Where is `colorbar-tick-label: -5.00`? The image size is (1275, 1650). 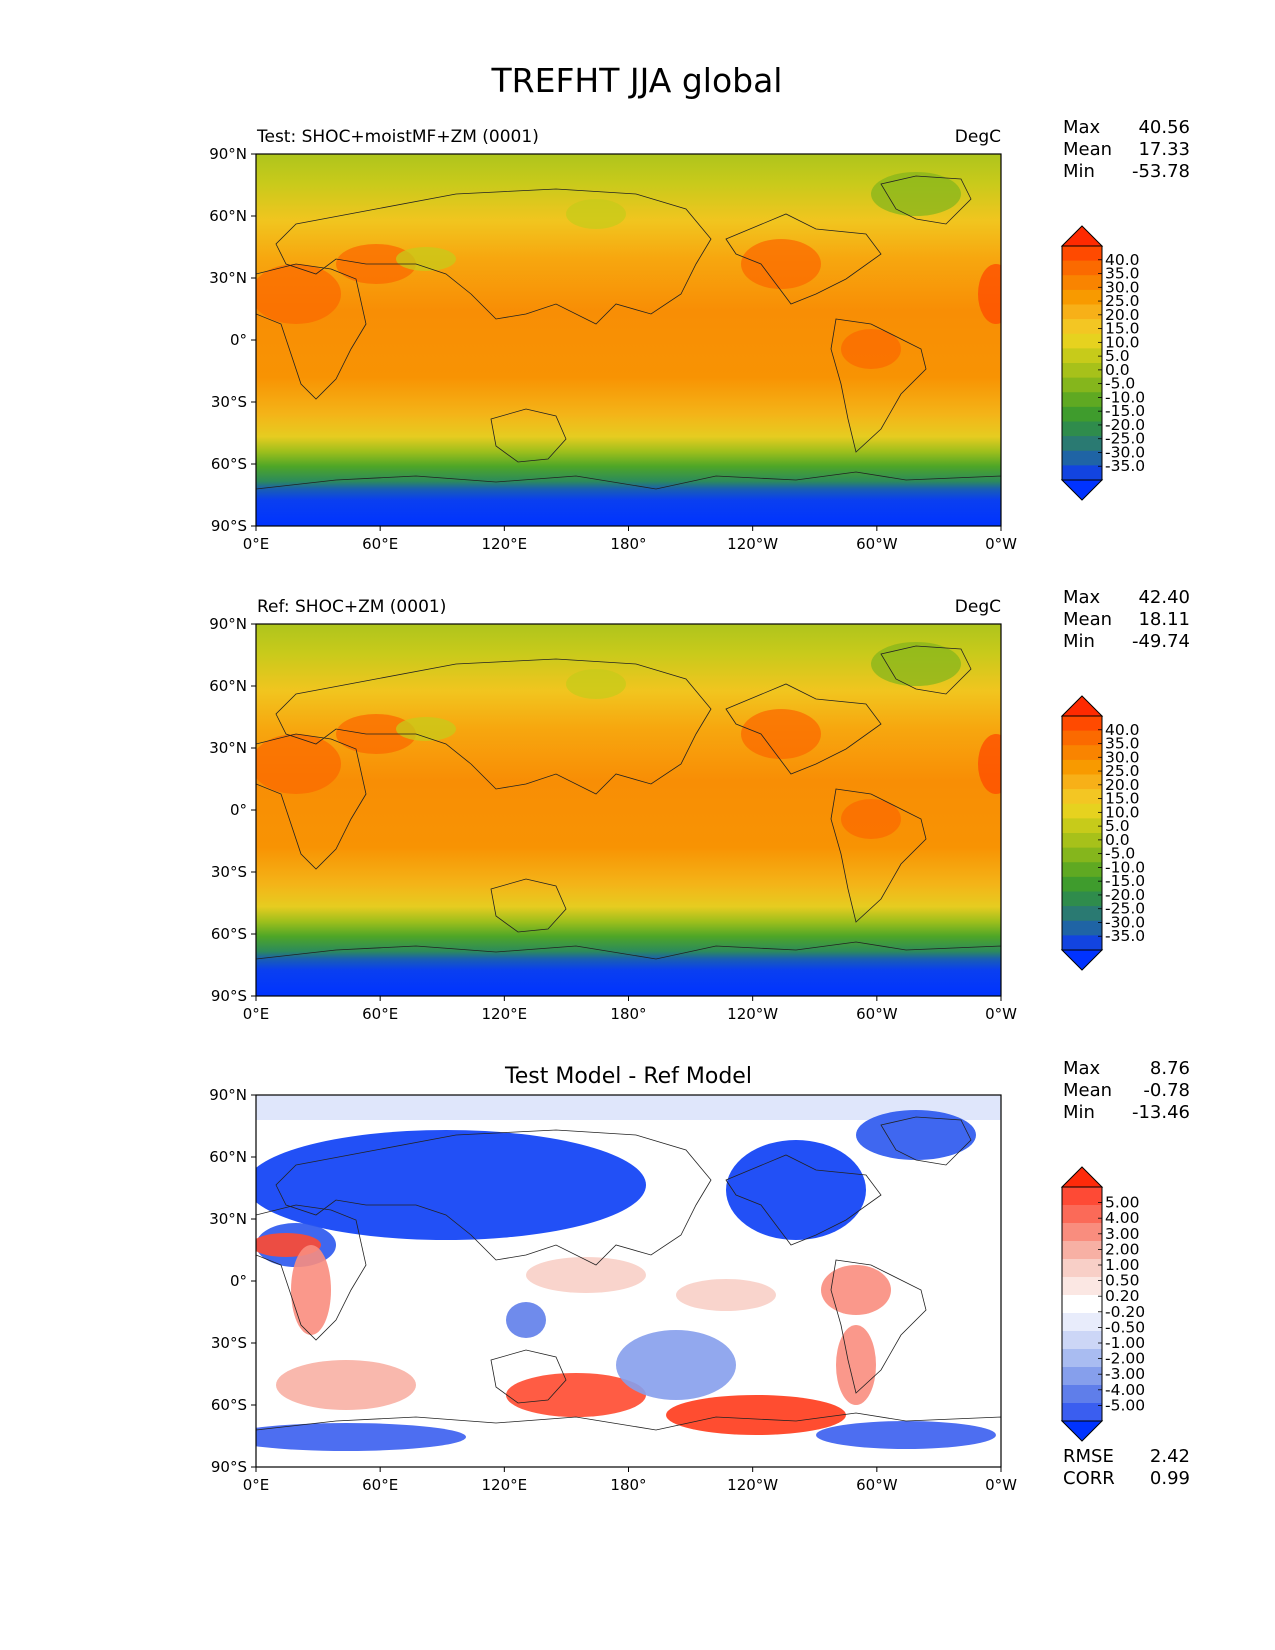
colorbar-tick-label: -5.00 is located at coordinates (1125, 1405).